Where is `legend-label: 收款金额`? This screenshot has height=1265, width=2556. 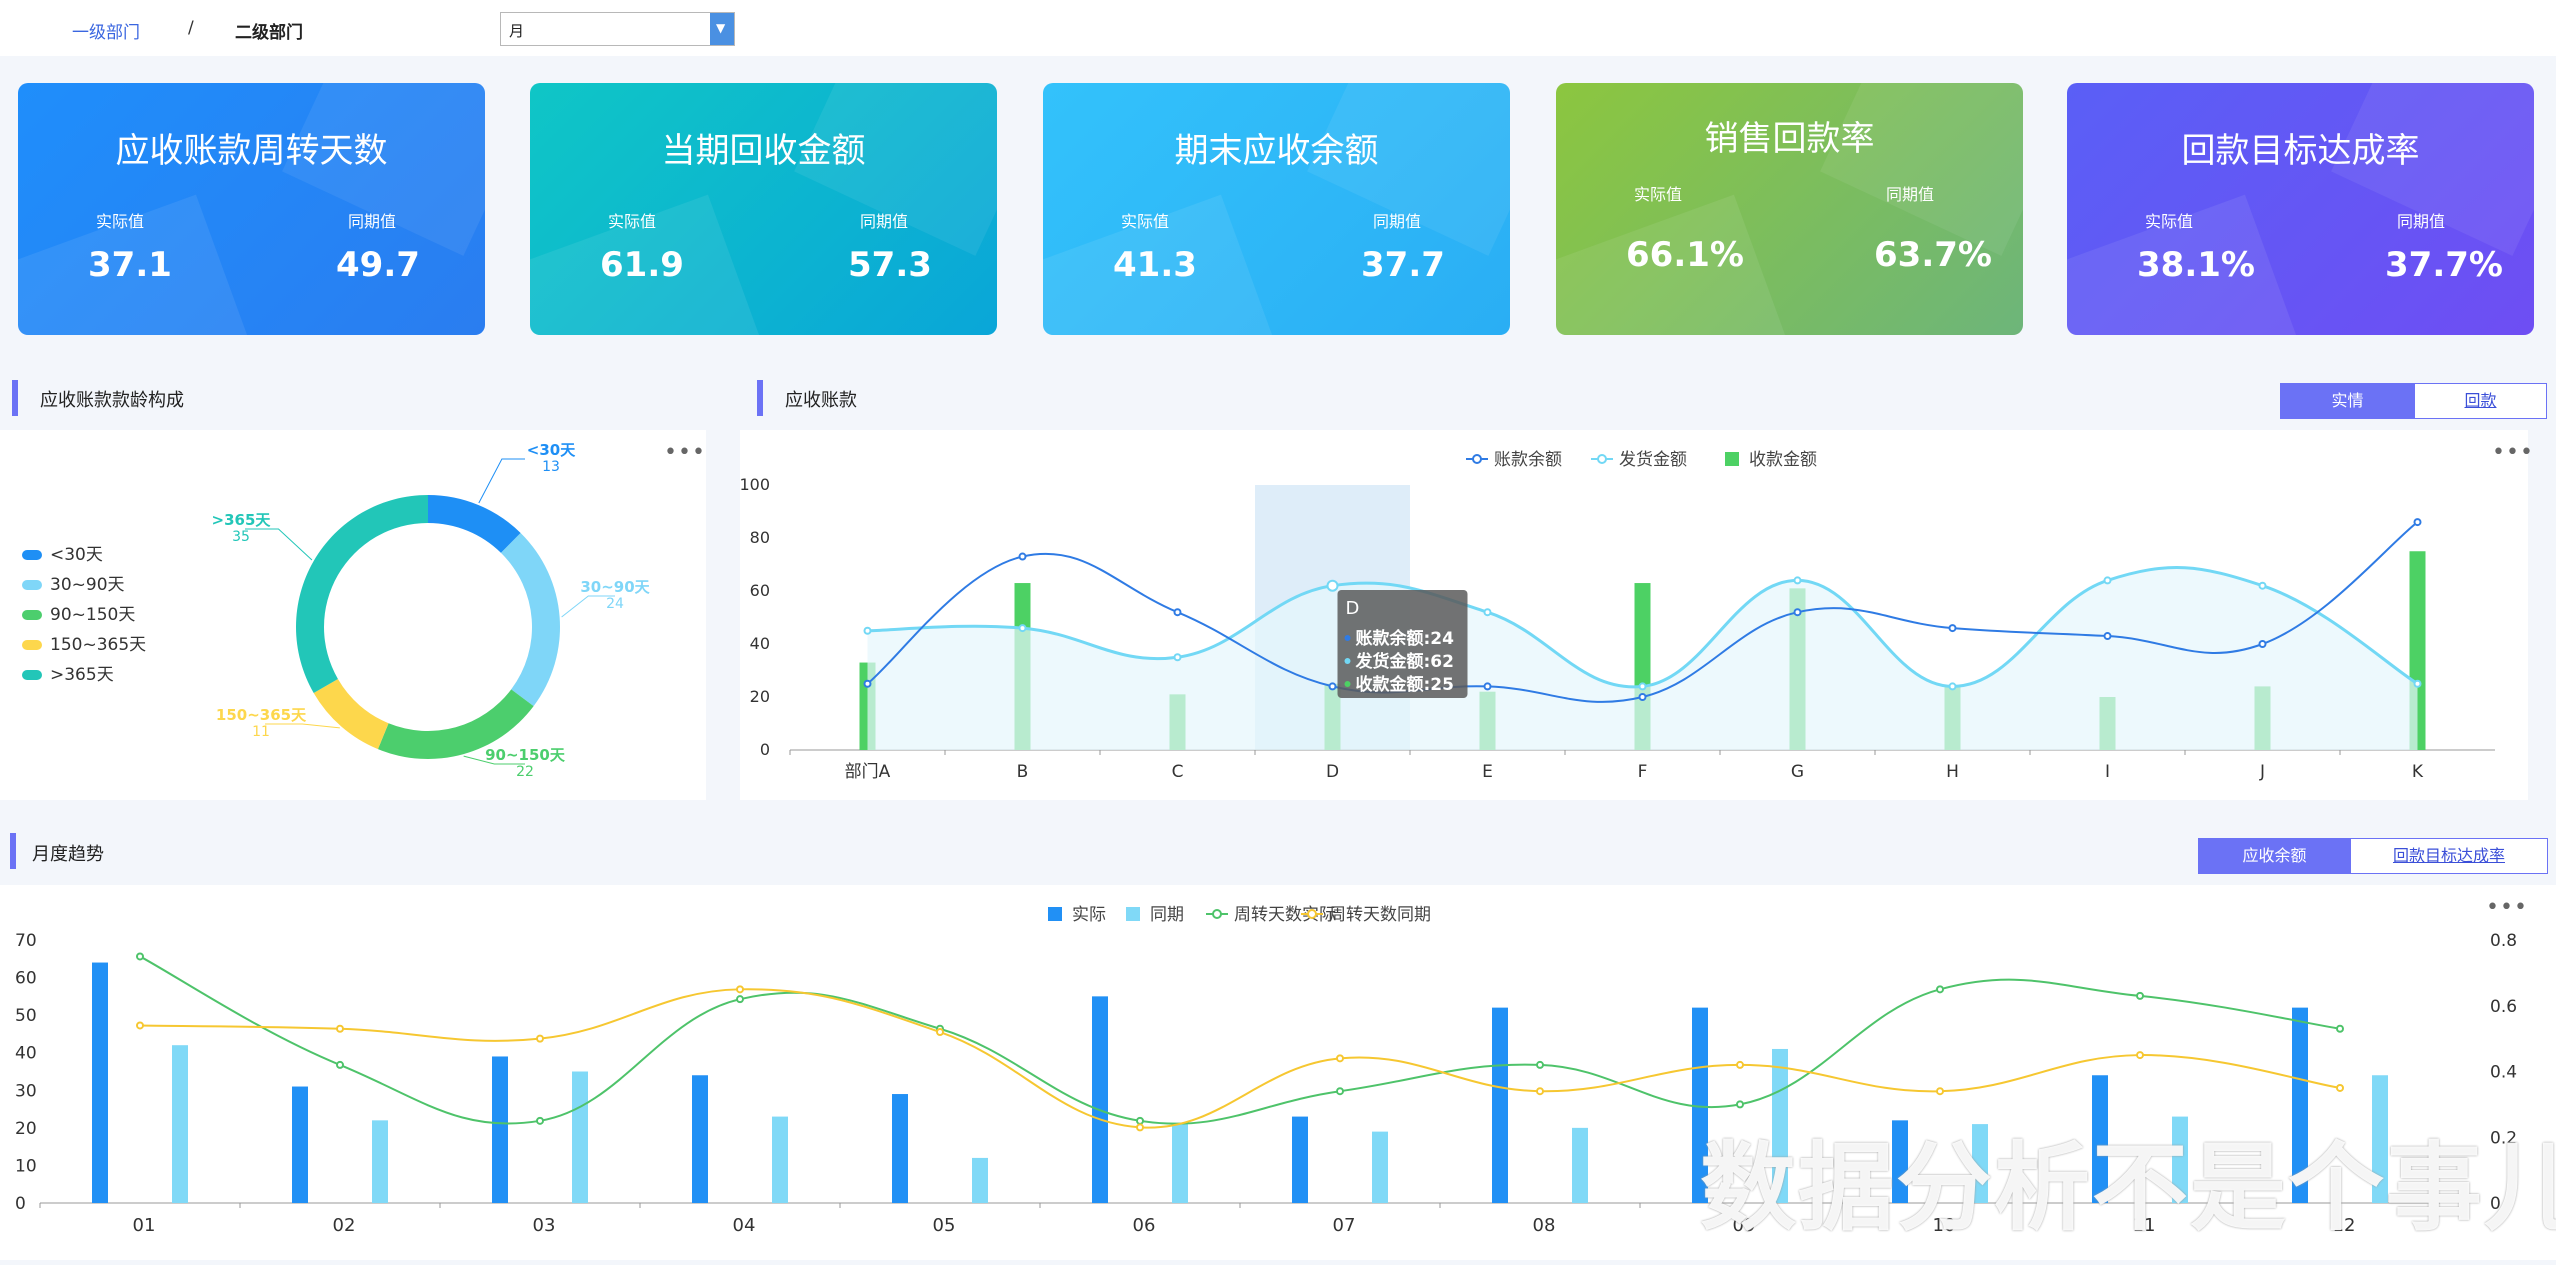
legend-label: 收款金额 is located at coordinates (1783, 460).